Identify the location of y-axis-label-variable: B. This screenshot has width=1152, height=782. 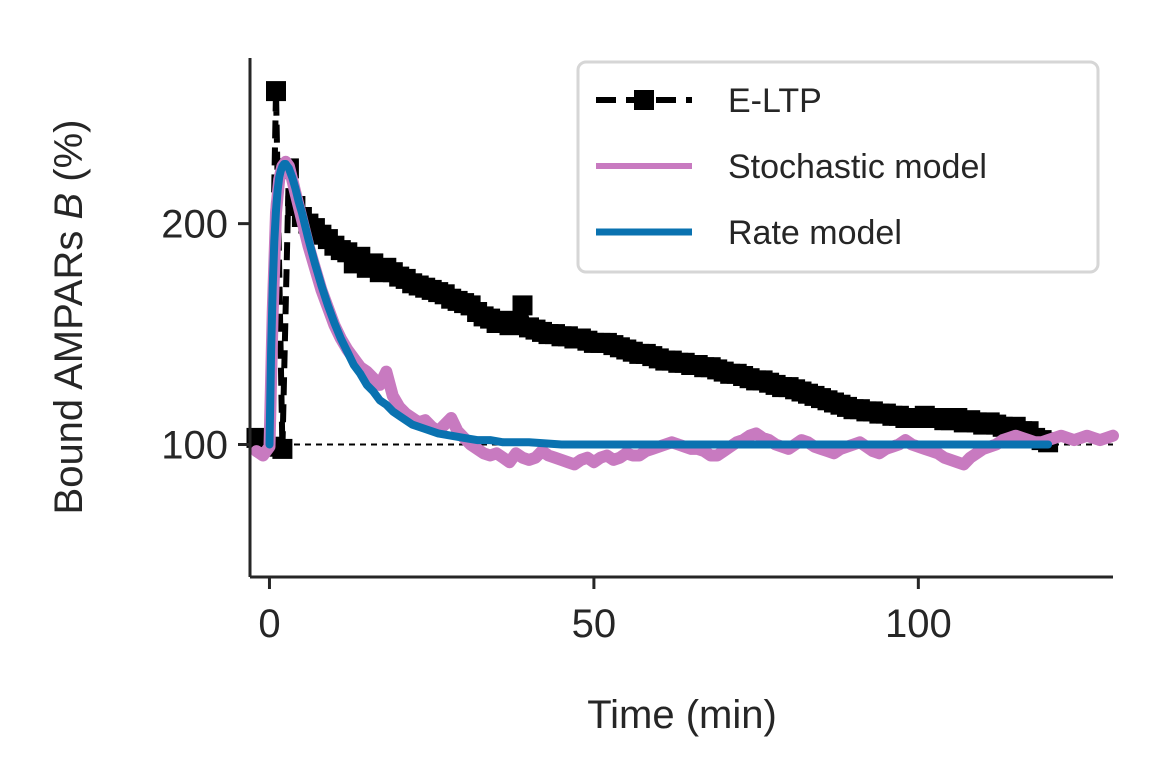
(69, 206).